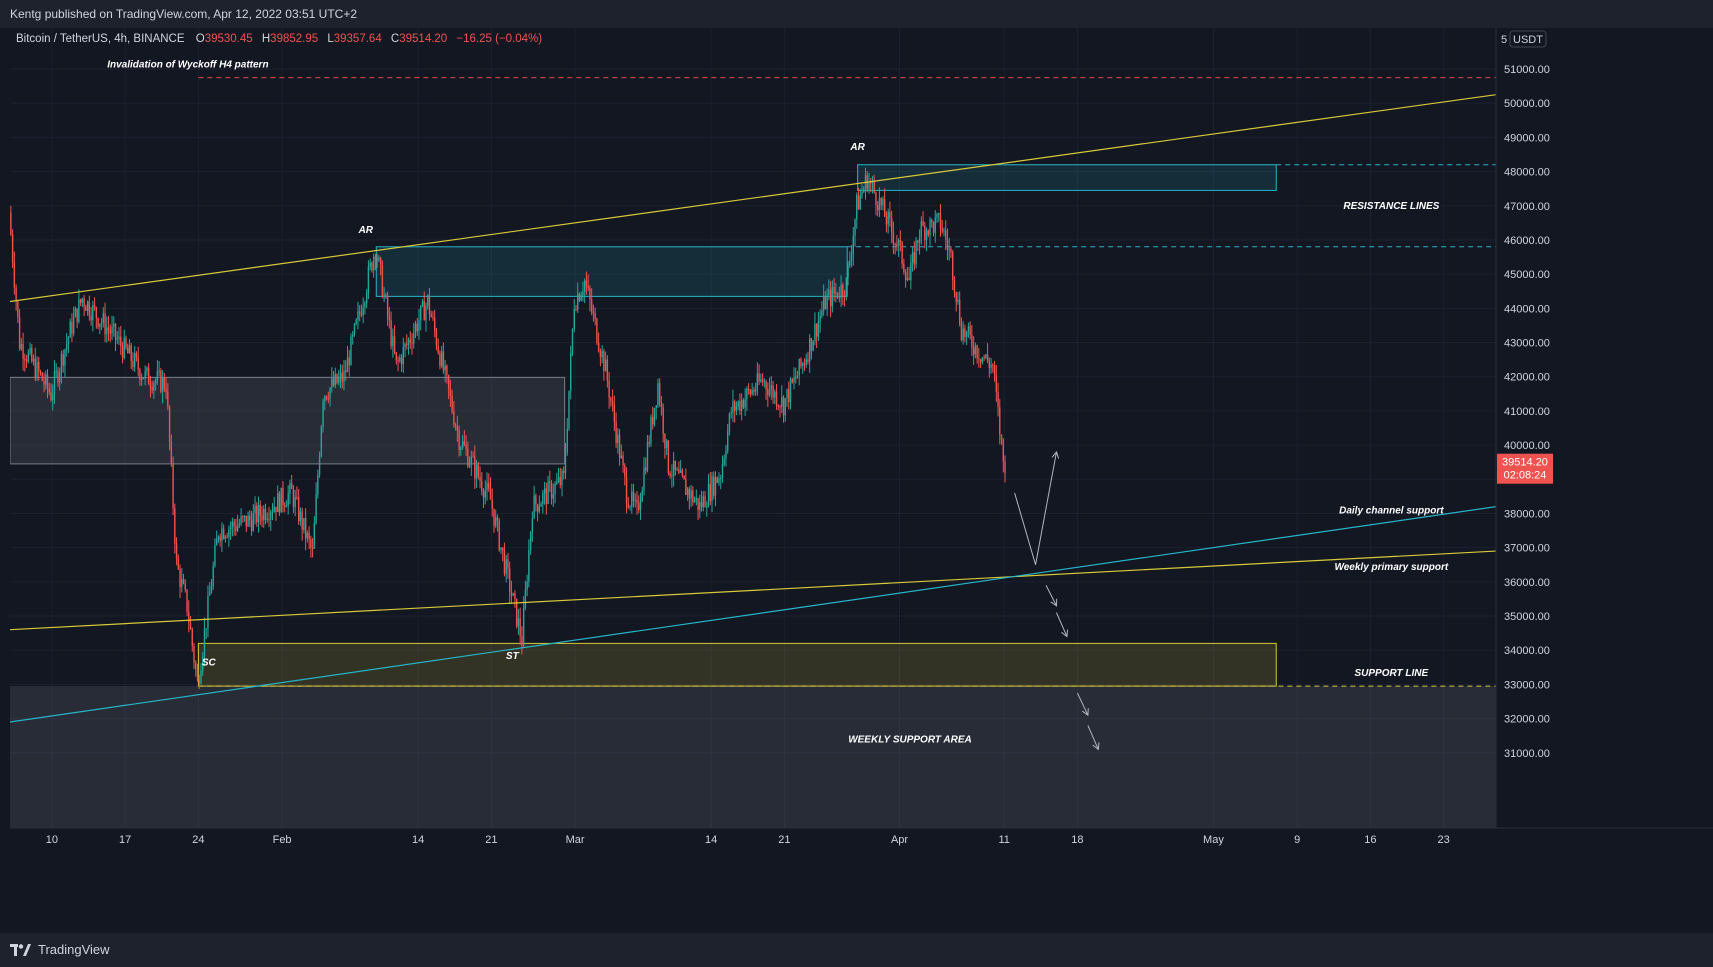  I want to click on y-tick-label: 44000.00, so click(1527, 309).